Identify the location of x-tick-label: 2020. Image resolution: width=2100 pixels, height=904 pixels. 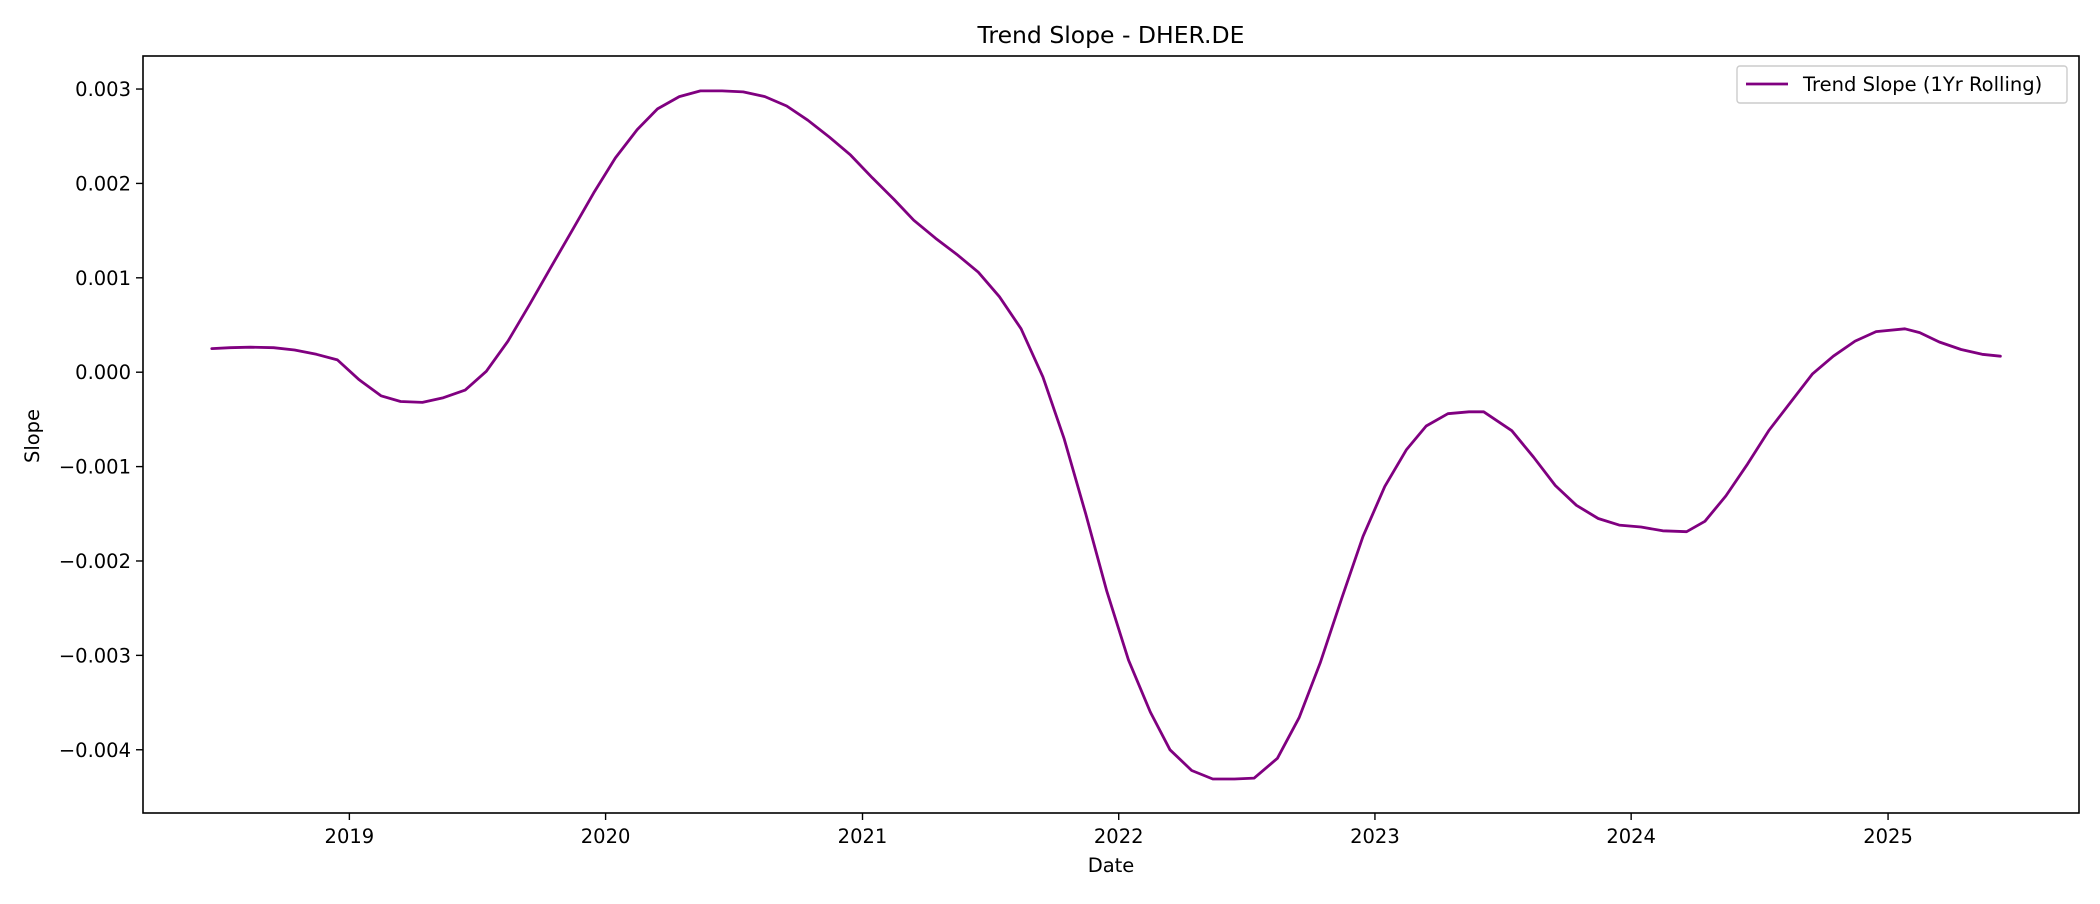
(606, 836).